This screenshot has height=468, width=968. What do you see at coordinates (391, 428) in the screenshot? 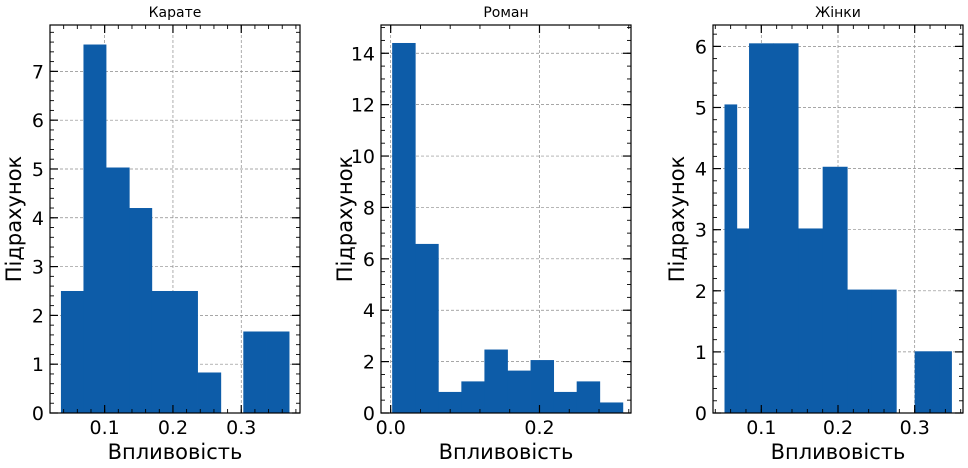
I see `x-tick-label: 0.0` at bounding box center [391, 428].